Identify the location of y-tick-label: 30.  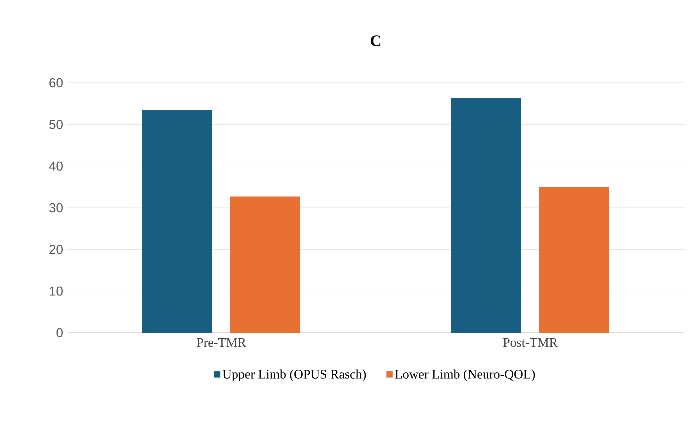
(56, 208).